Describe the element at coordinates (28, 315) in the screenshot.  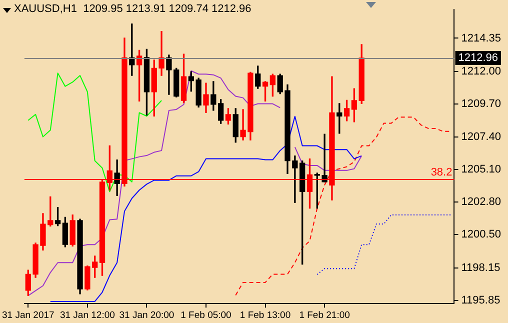
I see `x-tick-label: 31 Jan 2017` at that location.